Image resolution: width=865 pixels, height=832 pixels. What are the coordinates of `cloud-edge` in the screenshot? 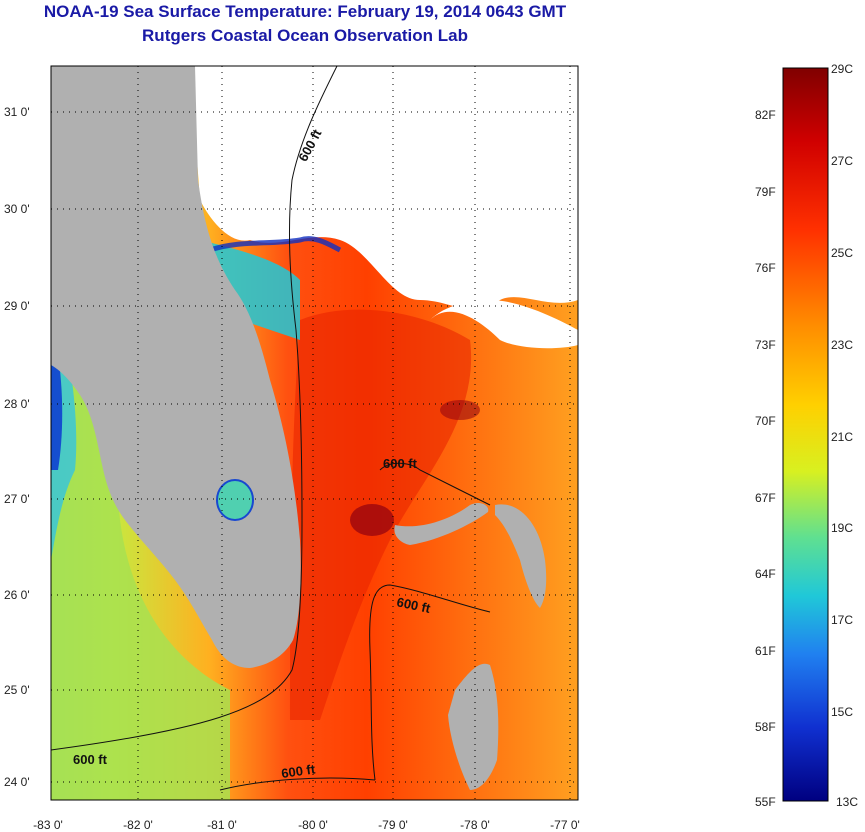 It's located at (275, 244).